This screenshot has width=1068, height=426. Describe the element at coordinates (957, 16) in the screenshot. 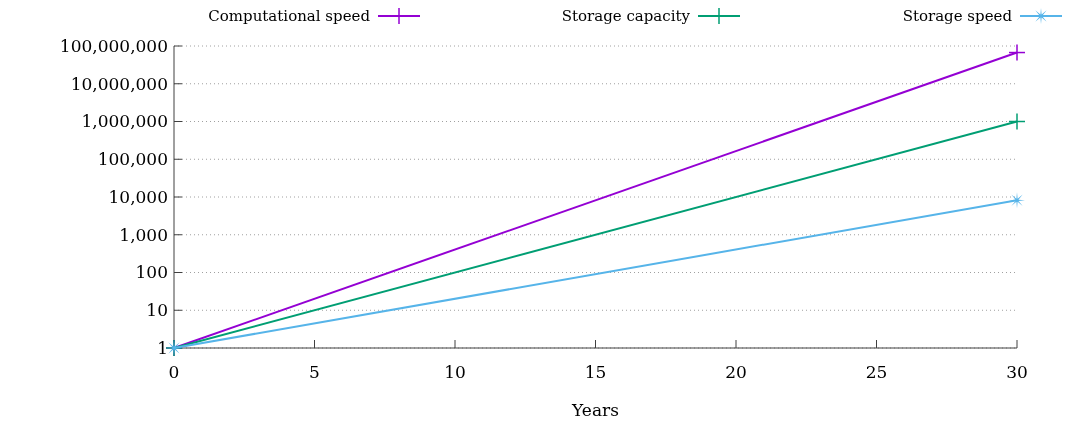

I see `legend-label: Storage speed` at that location.